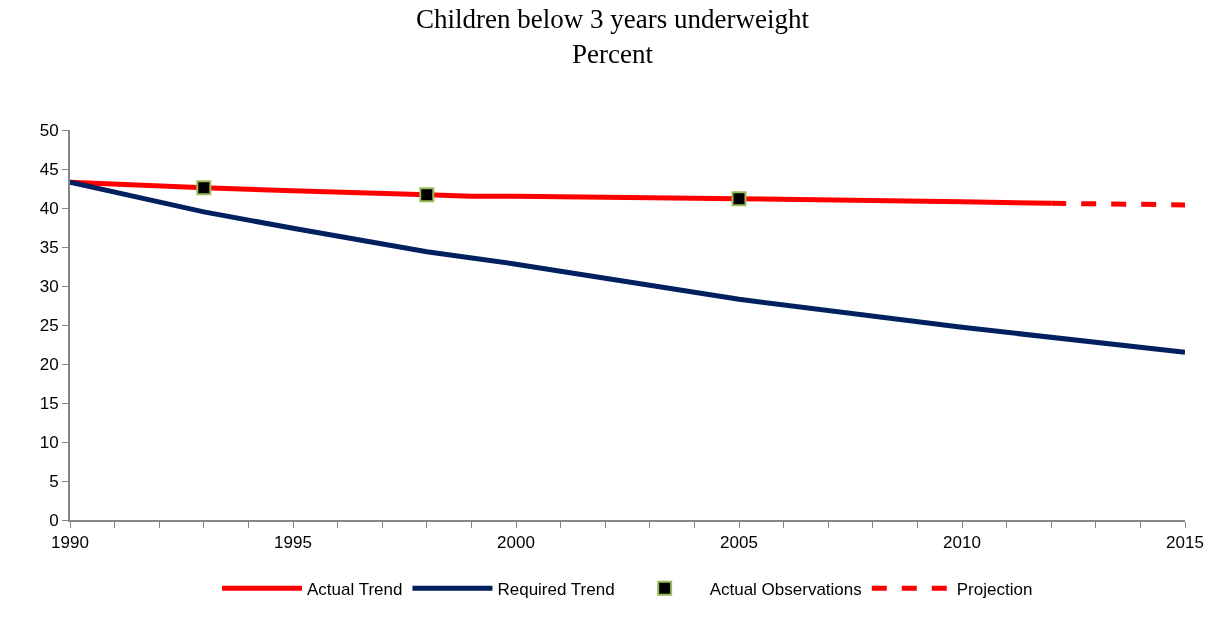 The width and height of the screenshot is (1225, 620). Describe the element at coordinates (516, 543) in the screenshot. I see `x-tick-label: 2000` at that location.